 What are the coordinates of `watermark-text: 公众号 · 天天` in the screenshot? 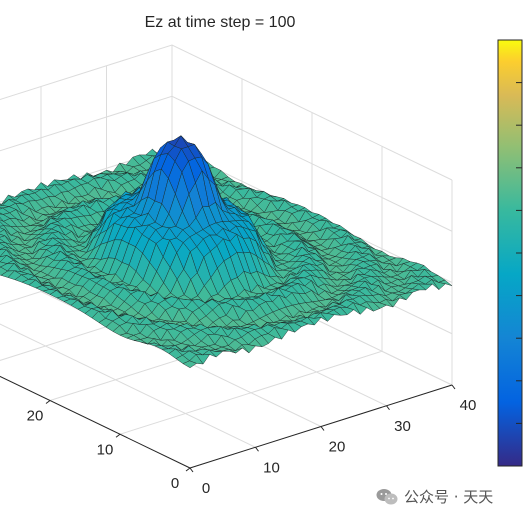 It's located at (449, 497).